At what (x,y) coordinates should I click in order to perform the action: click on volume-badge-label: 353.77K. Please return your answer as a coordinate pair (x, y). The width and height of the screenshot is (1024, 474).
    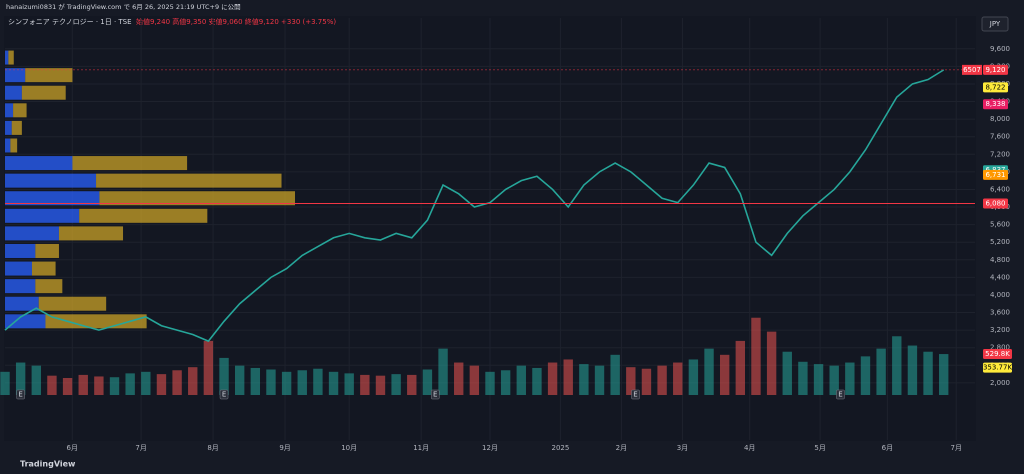
    Looking at the image, I should click on (997, 368).